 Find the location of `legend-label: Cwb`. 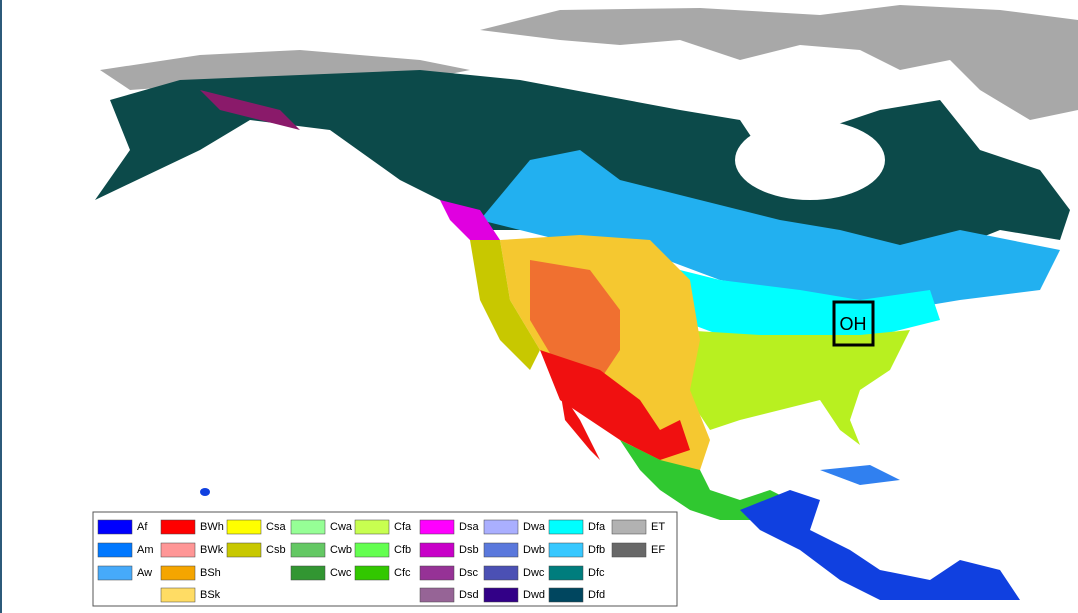

legend-label: Cwb is located at coordinates (341, 550).